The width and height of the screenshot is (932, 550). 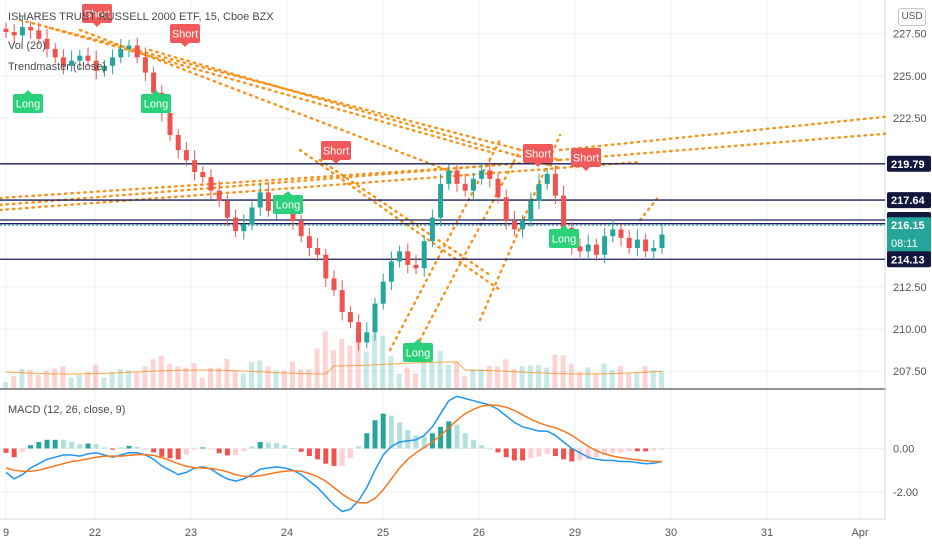 What do you see at coordinates (156, 101) in the screenshot?
I see `signal-long-badge: Long` at bounding box center [156, 101].